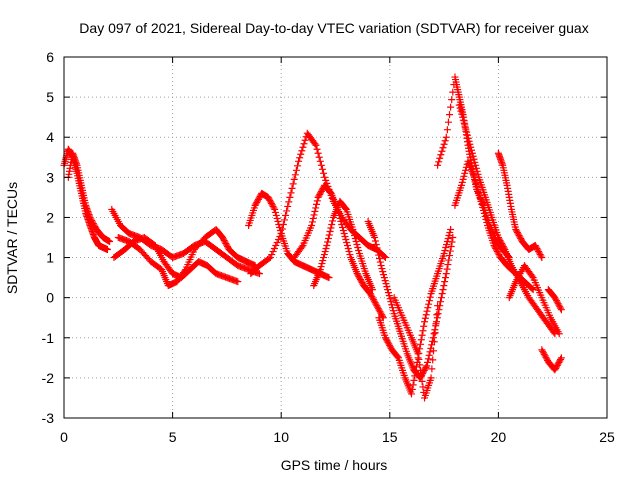 The width and height of the screenshot is (640, 480). What do you see at coordinates (334, 465) in the screenshot?
I see `x-axis-label: GPS time / hours` at bounding box center [334, 465].